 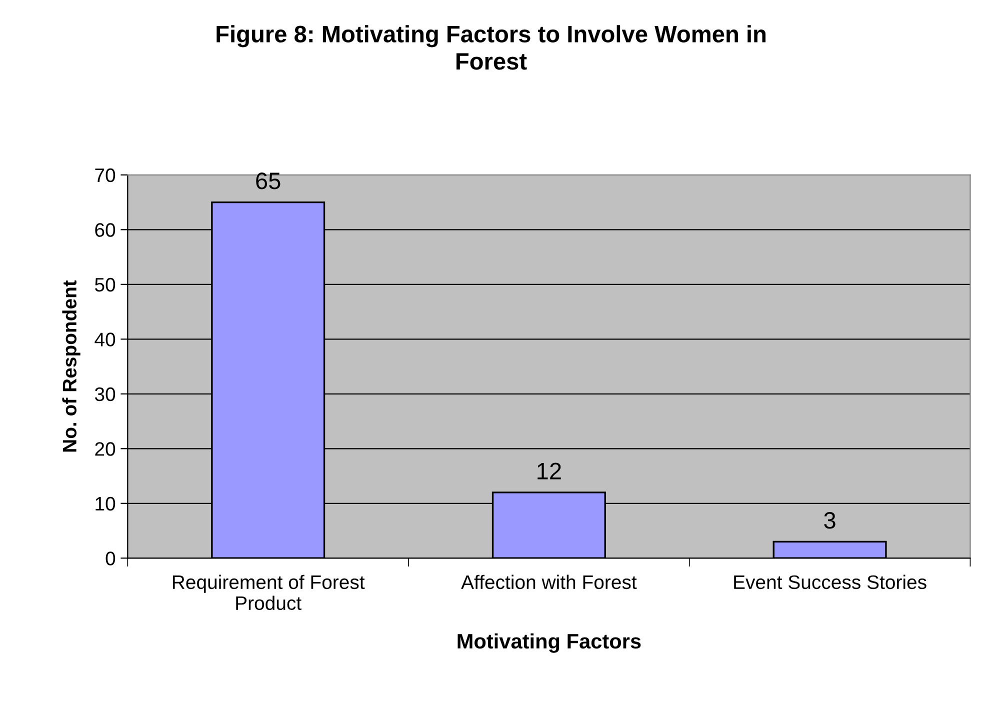 I want to click on y-tick-label: 60, so click(x=105, y=230).